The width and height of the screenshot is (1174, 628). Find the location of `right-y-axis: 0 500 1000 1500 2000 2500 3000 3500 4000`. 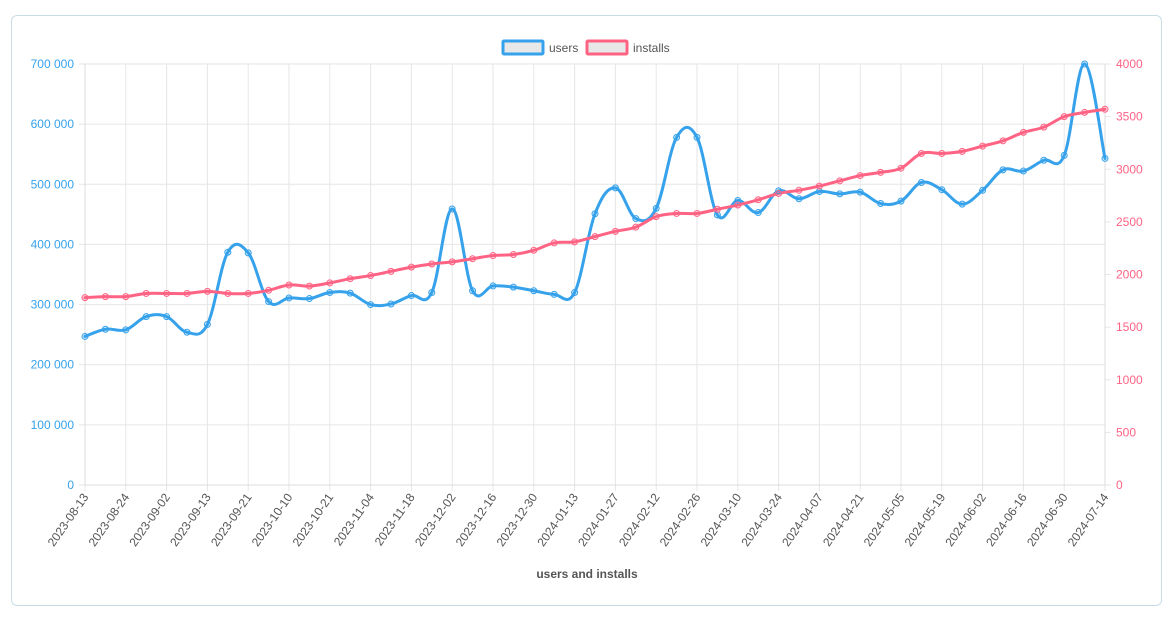

right-y-axis: 0 500 1000 1500 2000 2500 3000 3500 4000 is located at coordinates (1129, 274).